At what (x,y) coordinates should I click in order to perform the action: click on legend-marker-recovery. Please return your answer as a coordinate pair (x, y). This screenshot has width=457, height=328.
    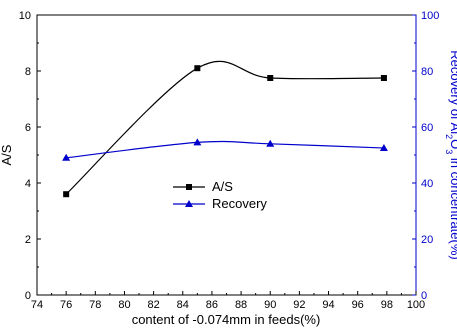
    Looking at the image, I should click on (189, 203).